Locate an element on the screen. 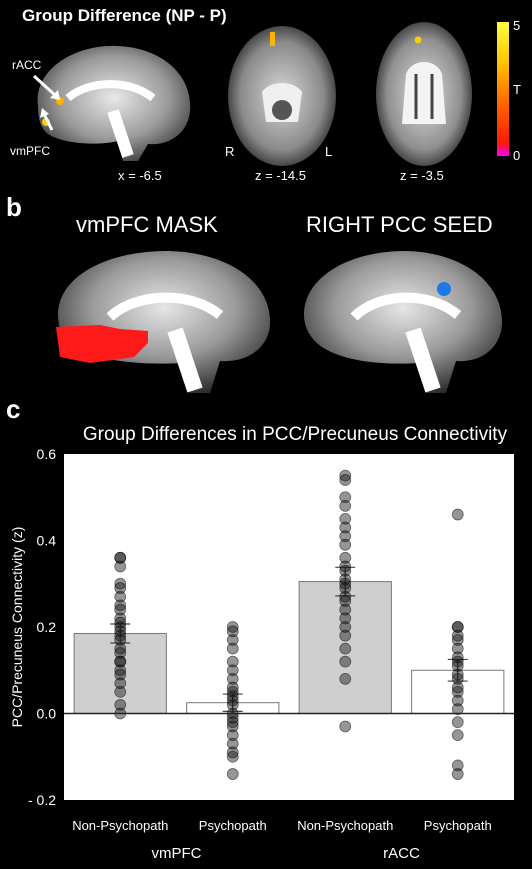 This screenshot has width=532, height=869. group-label: vmPFC is located at coordinates (177, 853).